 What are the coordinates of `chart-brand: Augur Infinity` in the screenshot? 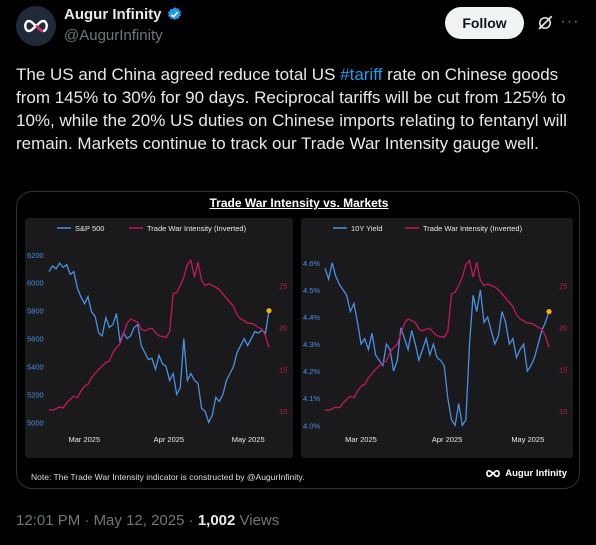 It's located at (526, 473).